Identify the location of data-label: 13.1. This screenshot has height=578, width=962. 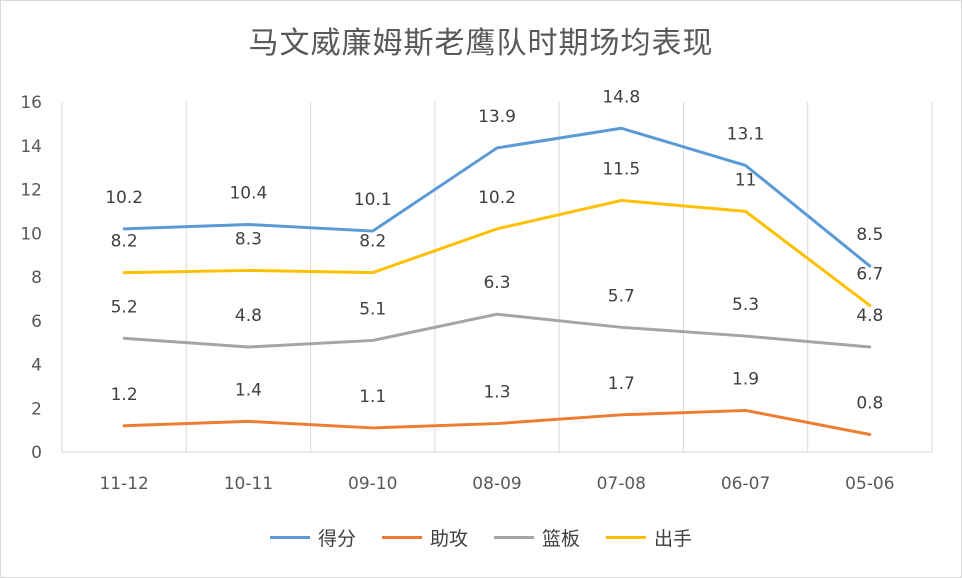
(746, 134).